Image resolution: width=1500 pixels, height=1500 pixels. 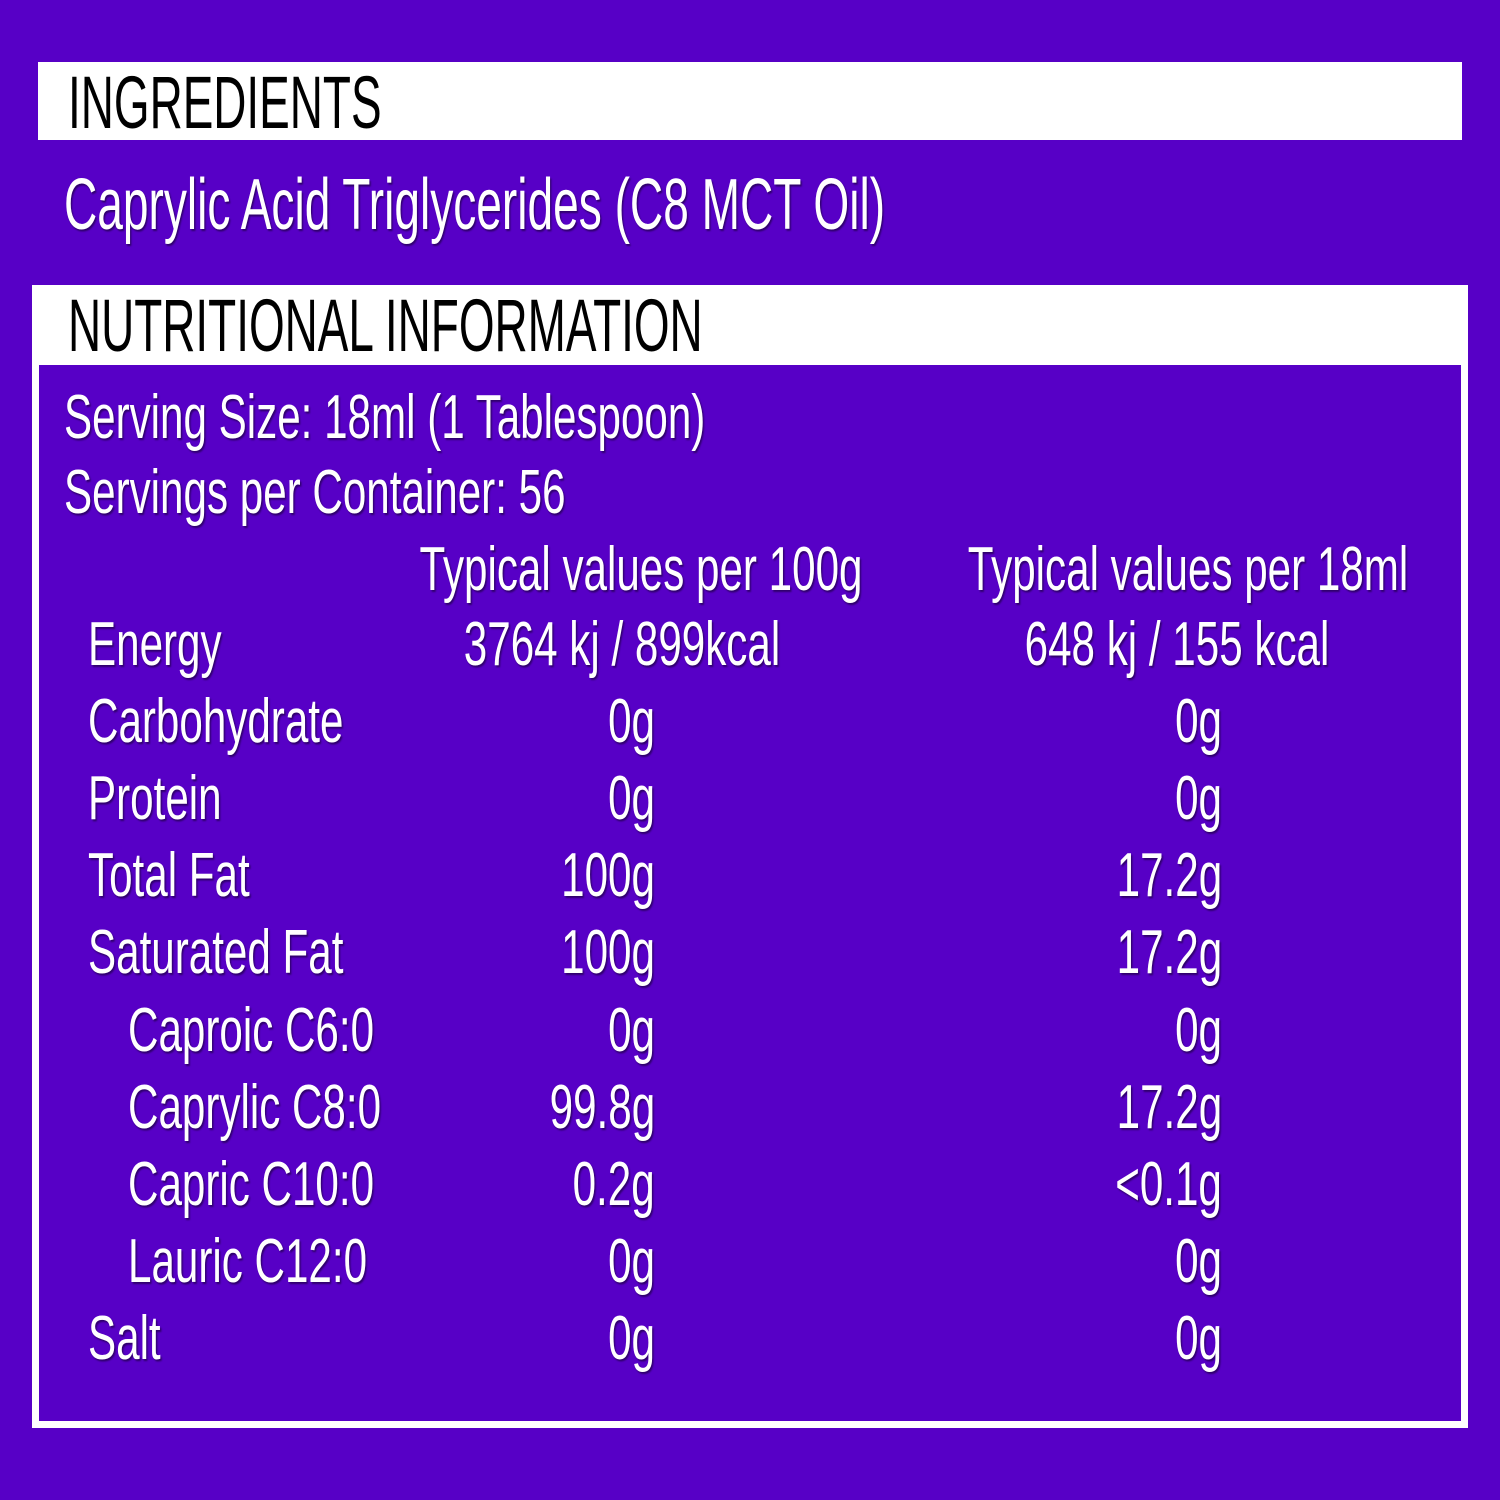 What do you see at coordinates (622, 644) in the screenshot?
I see `value-per-100g: 3764 kj / 899kcal` at bounding box center [622, 644].